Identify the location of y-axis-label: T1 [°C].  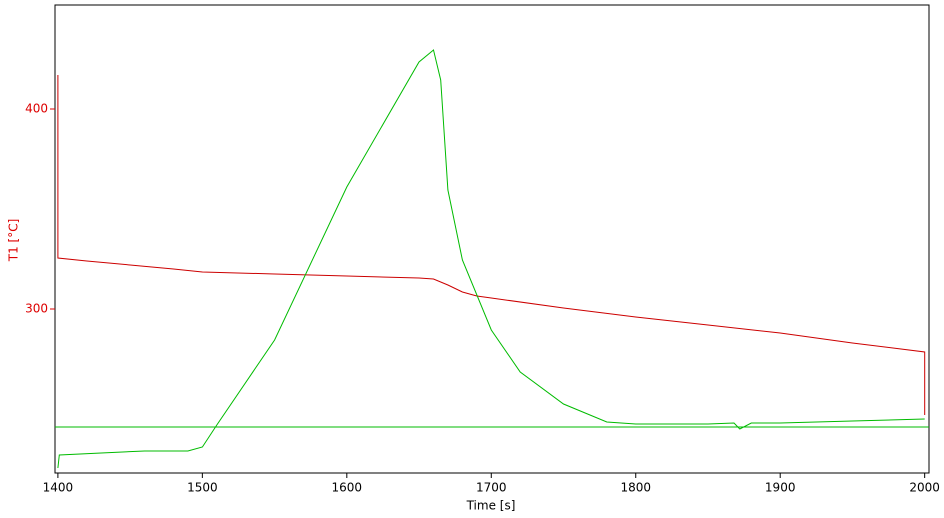
(14, 241).